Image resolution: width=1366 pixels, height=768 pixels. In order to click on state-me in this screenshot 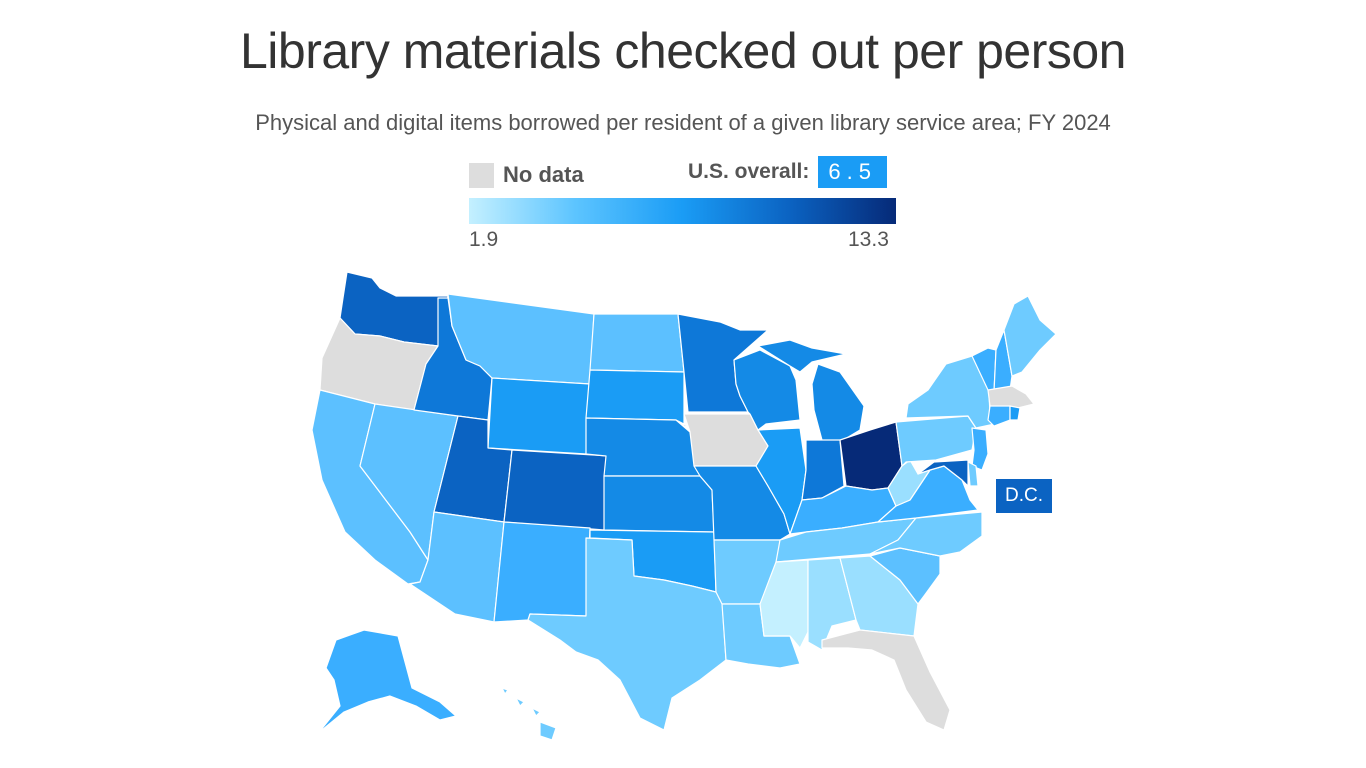, I will do `click(1030, 336)`.